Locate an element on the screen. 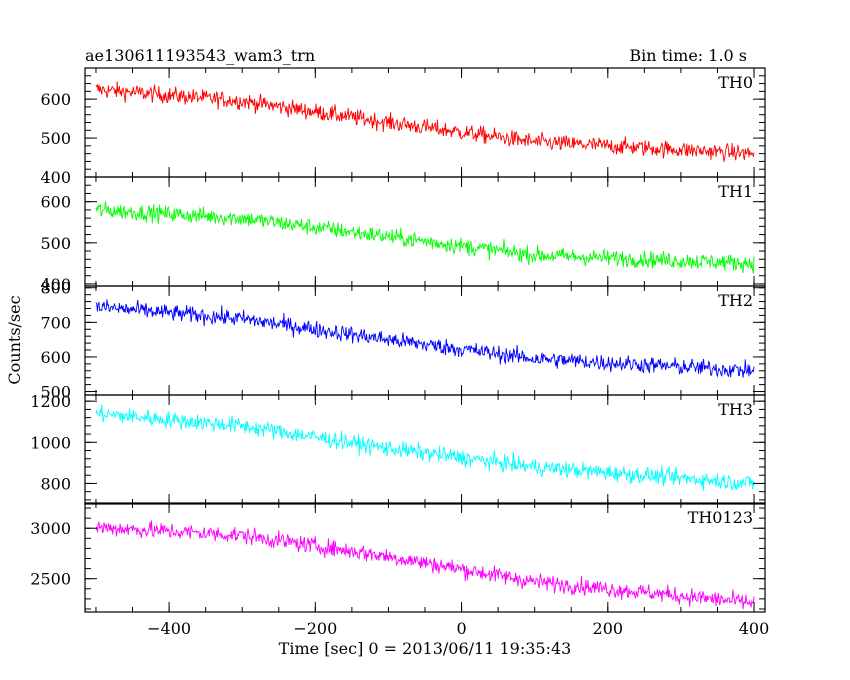 Image resolution: width=850 pixels, height=680 pixels. panel-label-th3: TH3 is located at coordinates (735, 409).